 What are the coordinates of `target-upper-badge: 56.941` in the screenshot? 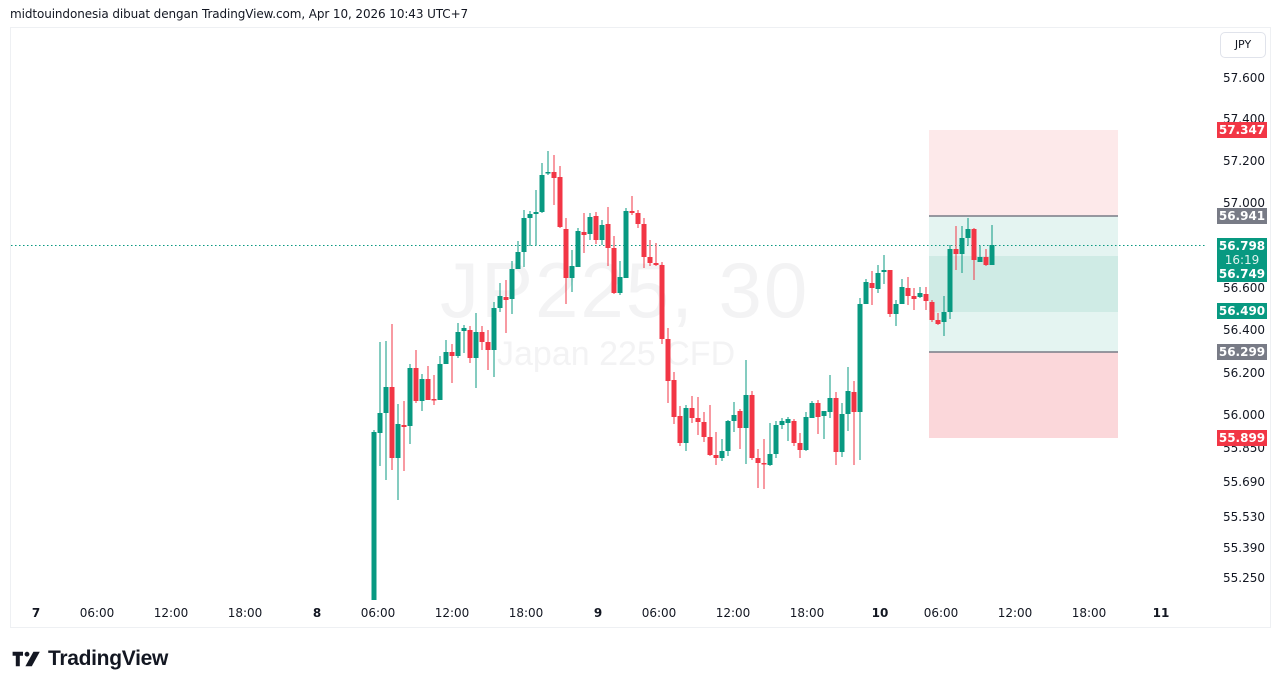 It's located at (1242, 216).